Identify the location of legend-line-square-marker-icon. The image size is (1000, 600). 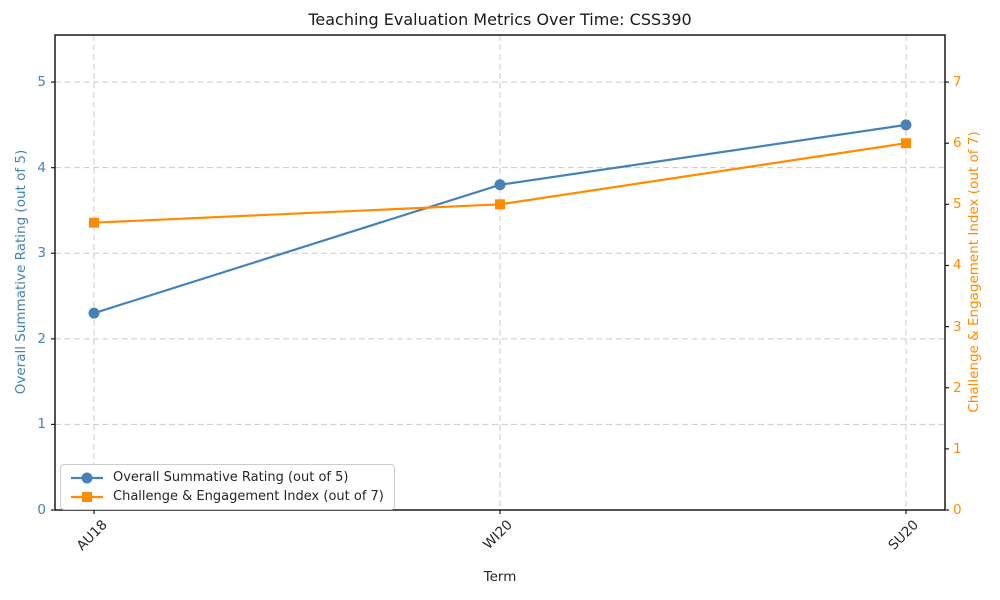
(87, 496).